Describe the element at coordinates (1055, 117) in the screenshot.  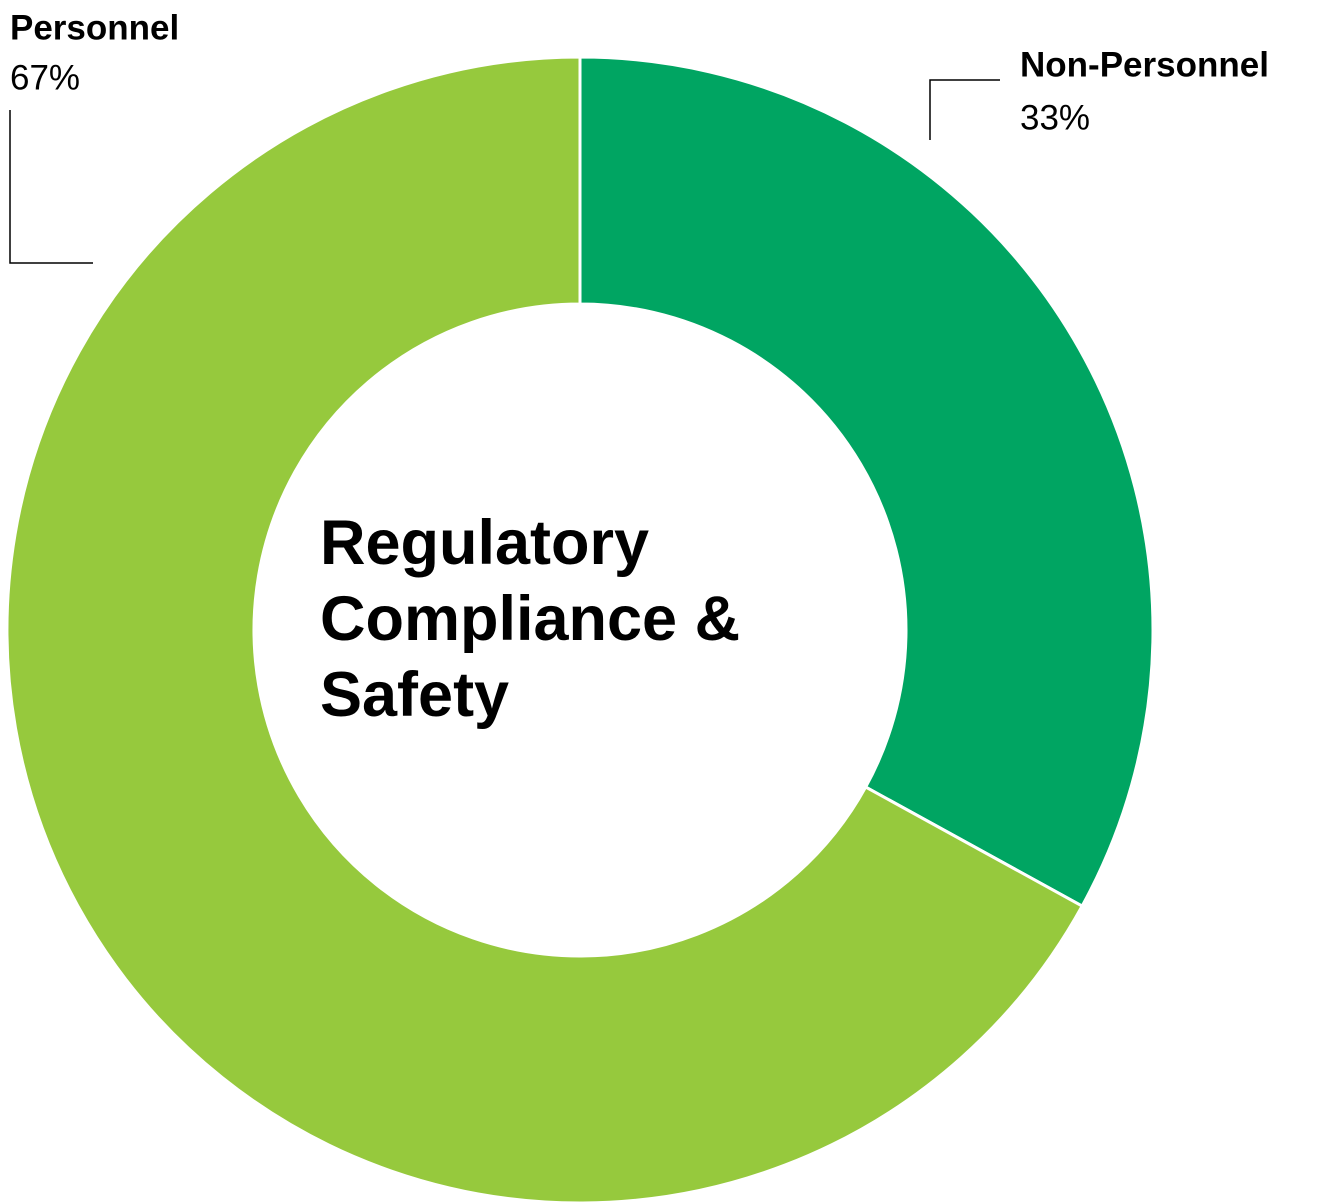
I see `value-label: 33%` at that location.